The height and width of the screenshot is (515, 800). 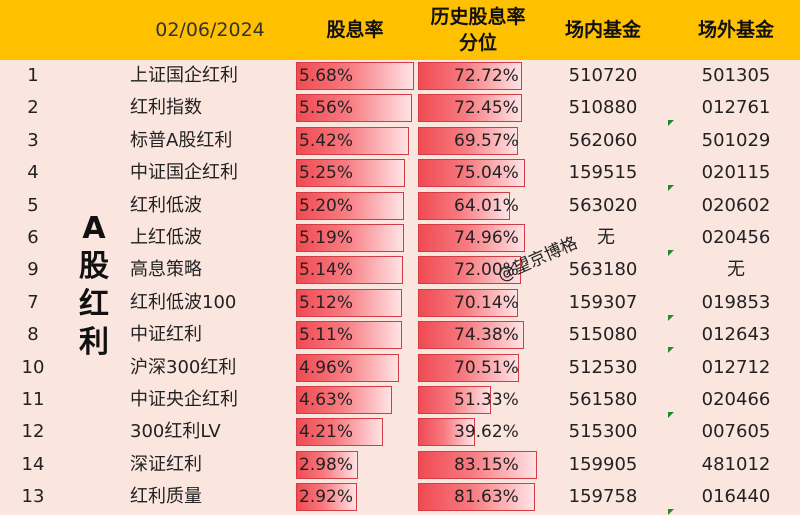 I want to click on index-name: 中证央企红利, so click(x=184, y=399).